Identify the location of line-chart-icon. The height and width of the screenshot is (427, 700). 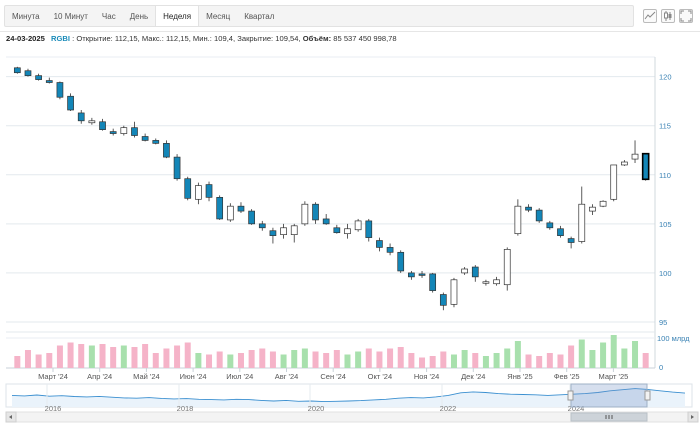
(650, 16).